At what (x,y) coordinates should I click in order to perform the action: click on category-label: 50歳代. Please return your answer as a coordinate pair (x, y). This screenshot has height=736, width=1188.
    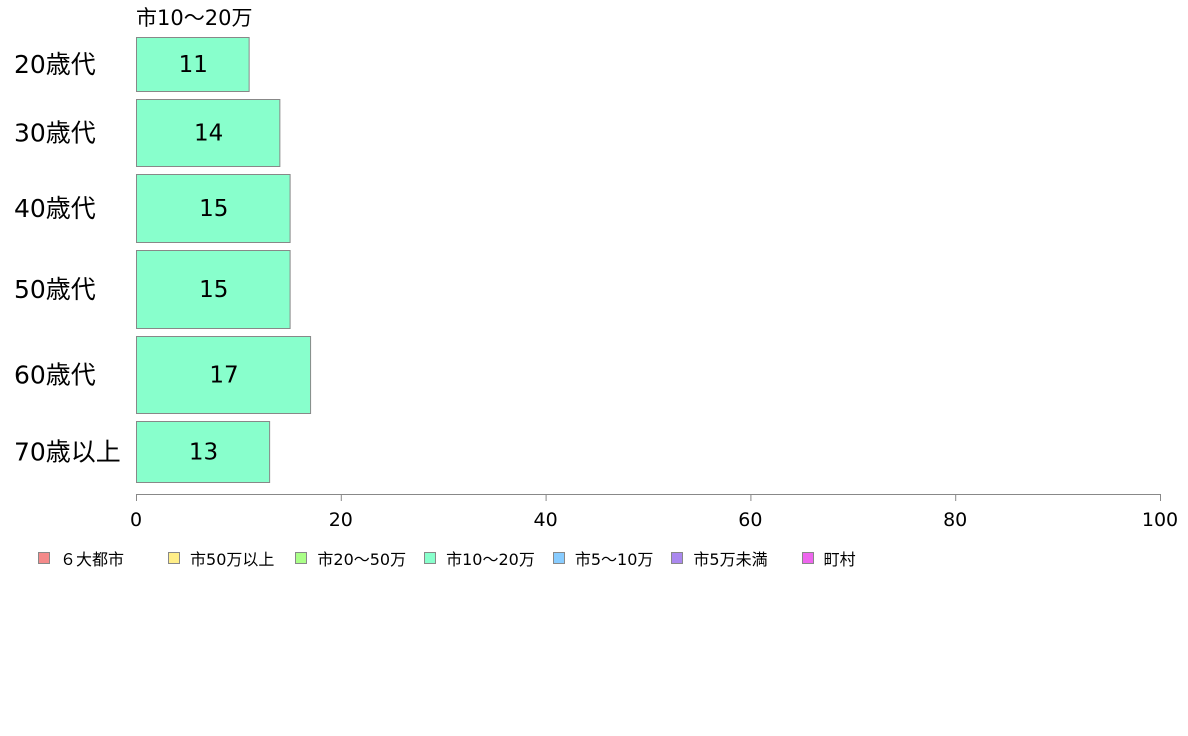
    Looking at the image, I should click on (55, 289).